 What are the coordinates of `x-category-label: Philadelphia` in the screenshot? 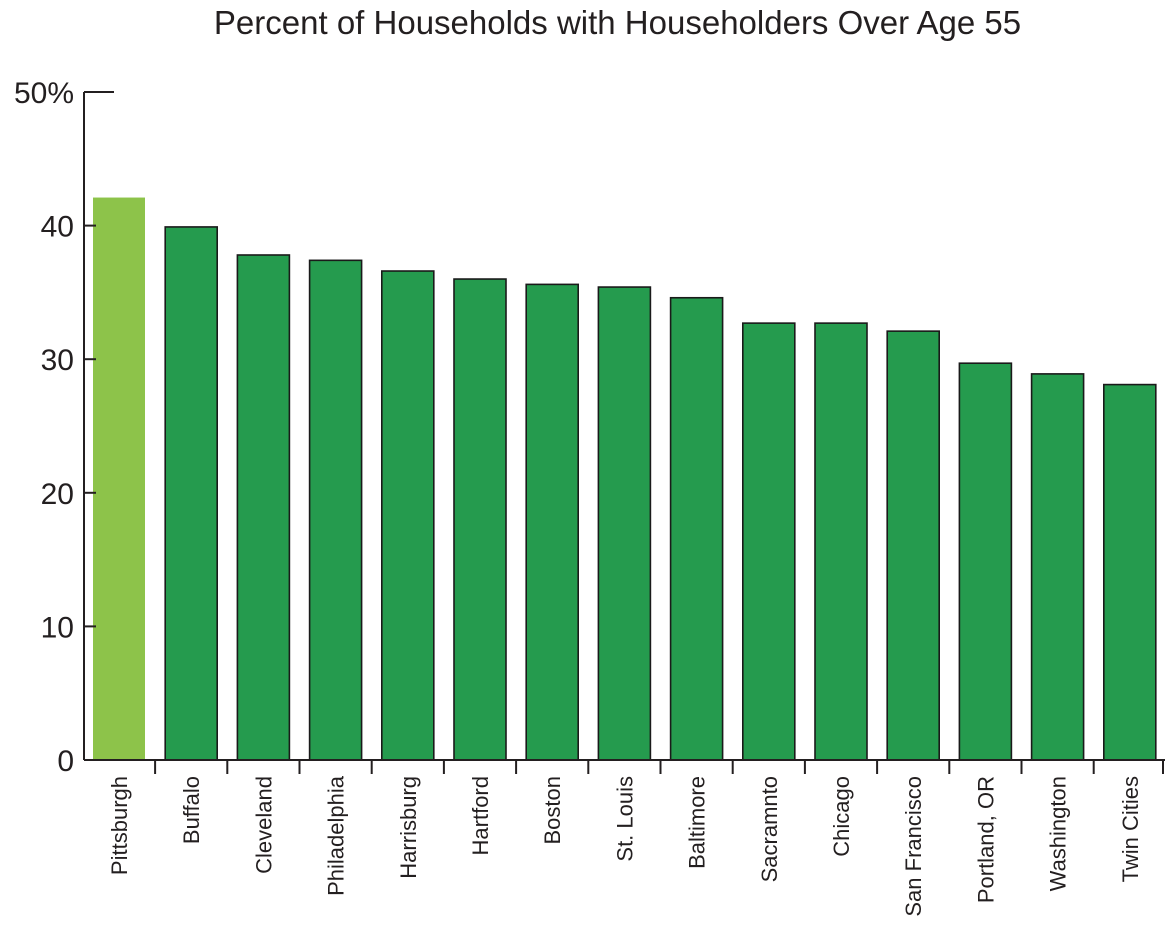 It's located at (336, 835).